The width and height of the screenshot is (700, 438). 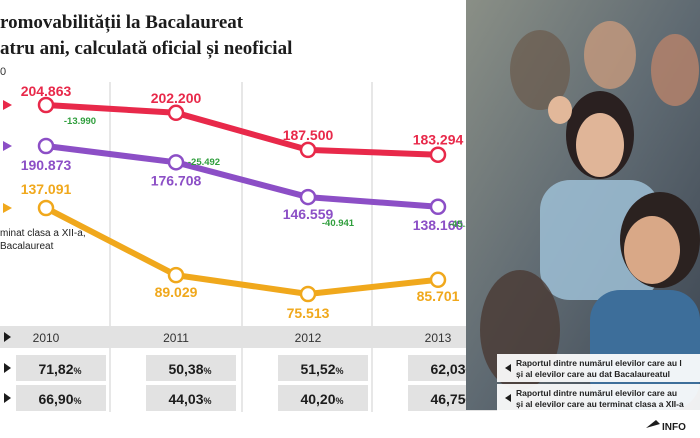 I want to click on data-label-purple-2013: 138.160, so click(x=438, y=225).